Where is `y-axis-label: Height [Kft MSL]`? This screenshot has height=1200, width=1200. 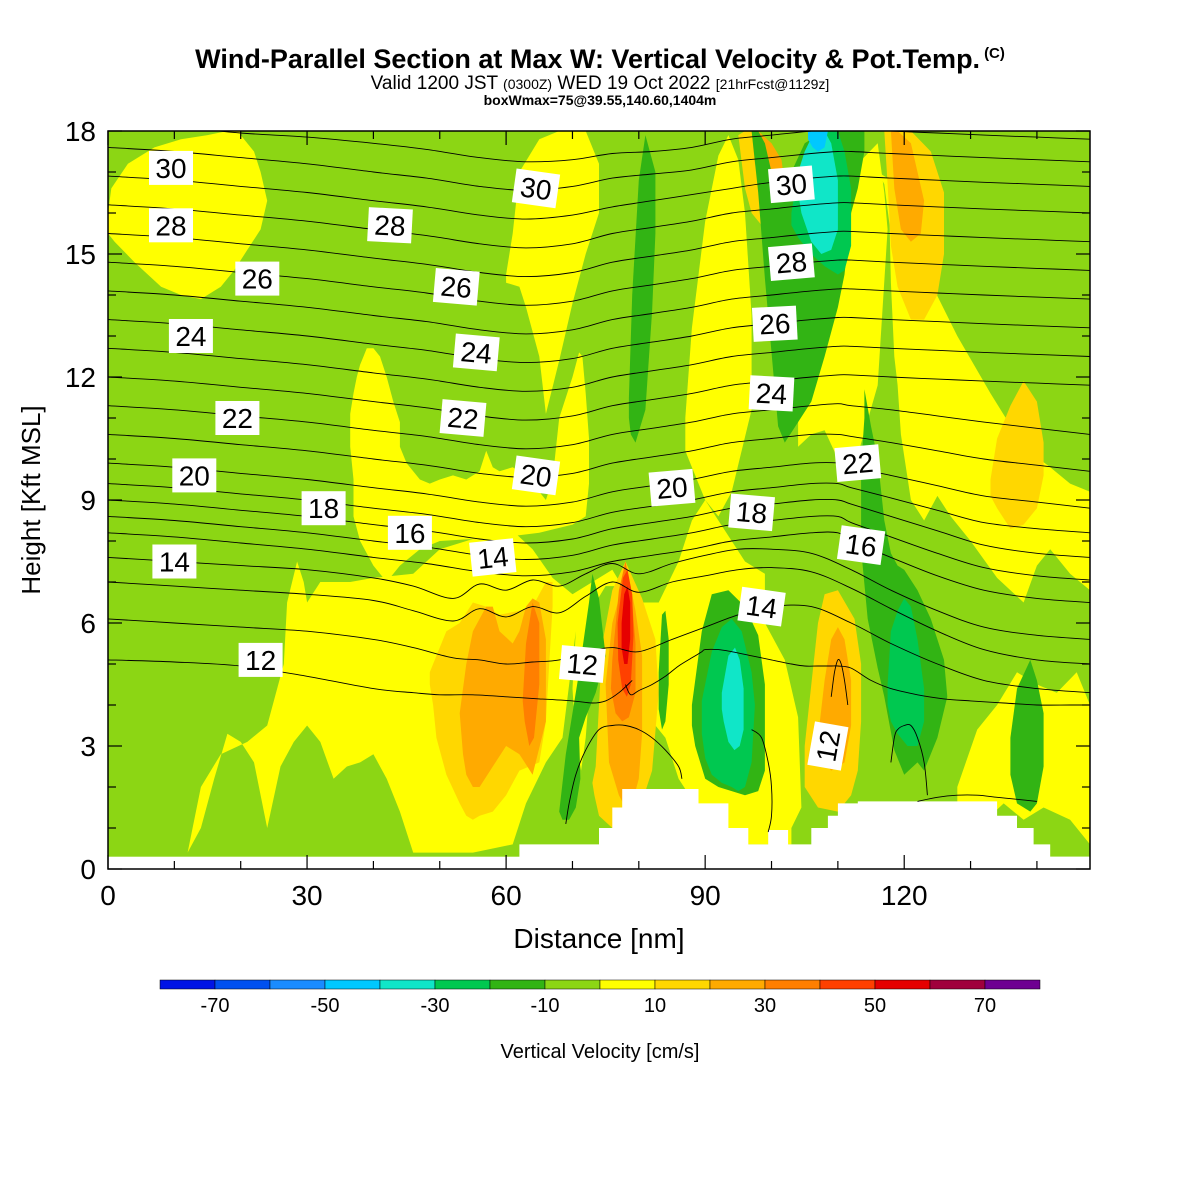 y-axis-label: Height [Kft MSL] is located at coordinates (31, 499).